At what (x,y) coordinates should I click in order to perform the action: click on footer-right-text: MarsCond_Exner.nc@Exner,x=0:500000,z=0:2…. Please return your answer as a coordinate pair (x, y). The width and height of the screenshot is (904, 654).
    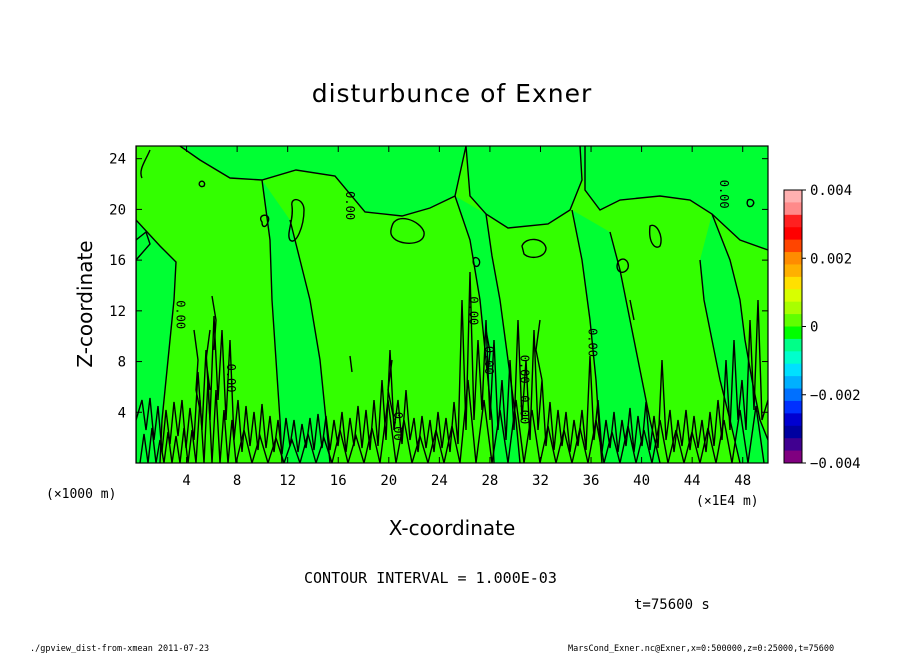
    Looking at the image, I should click on (701, 649).